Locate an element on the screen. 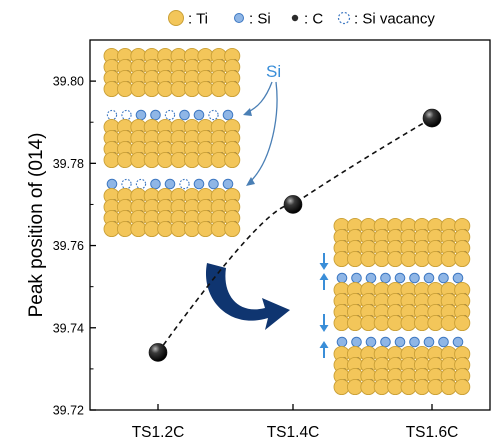 Image resolution: width=500 pixels, height=443 pixels. y-tick-label: 39.74 is located at coordinates (68, 328).